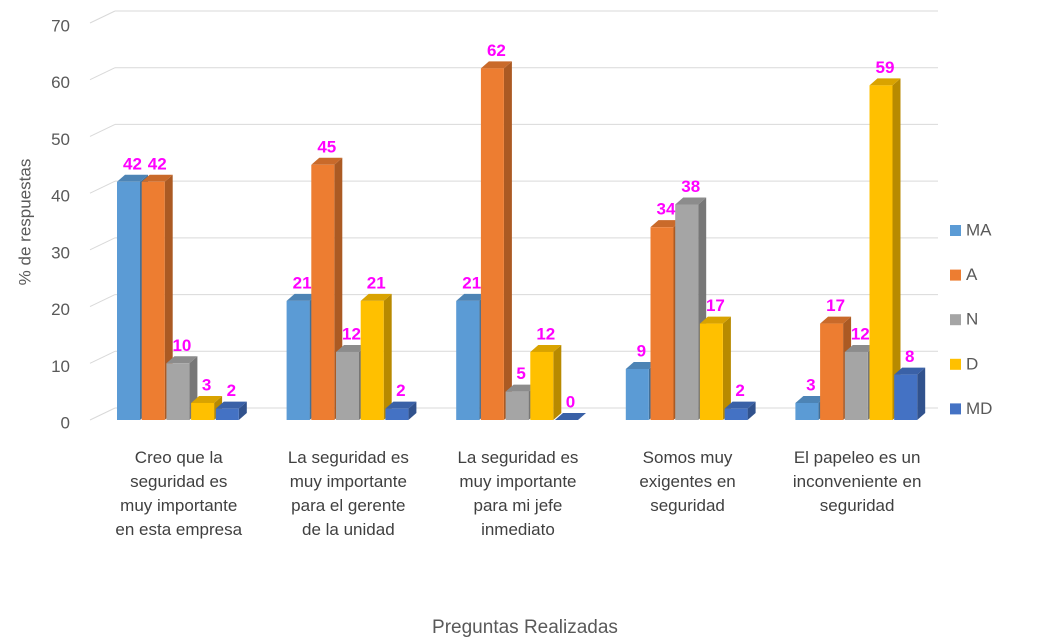 Image resolution: width=1049 pixels, height=642 pixels. I want to click on data-label: 9, so click(641, 350).